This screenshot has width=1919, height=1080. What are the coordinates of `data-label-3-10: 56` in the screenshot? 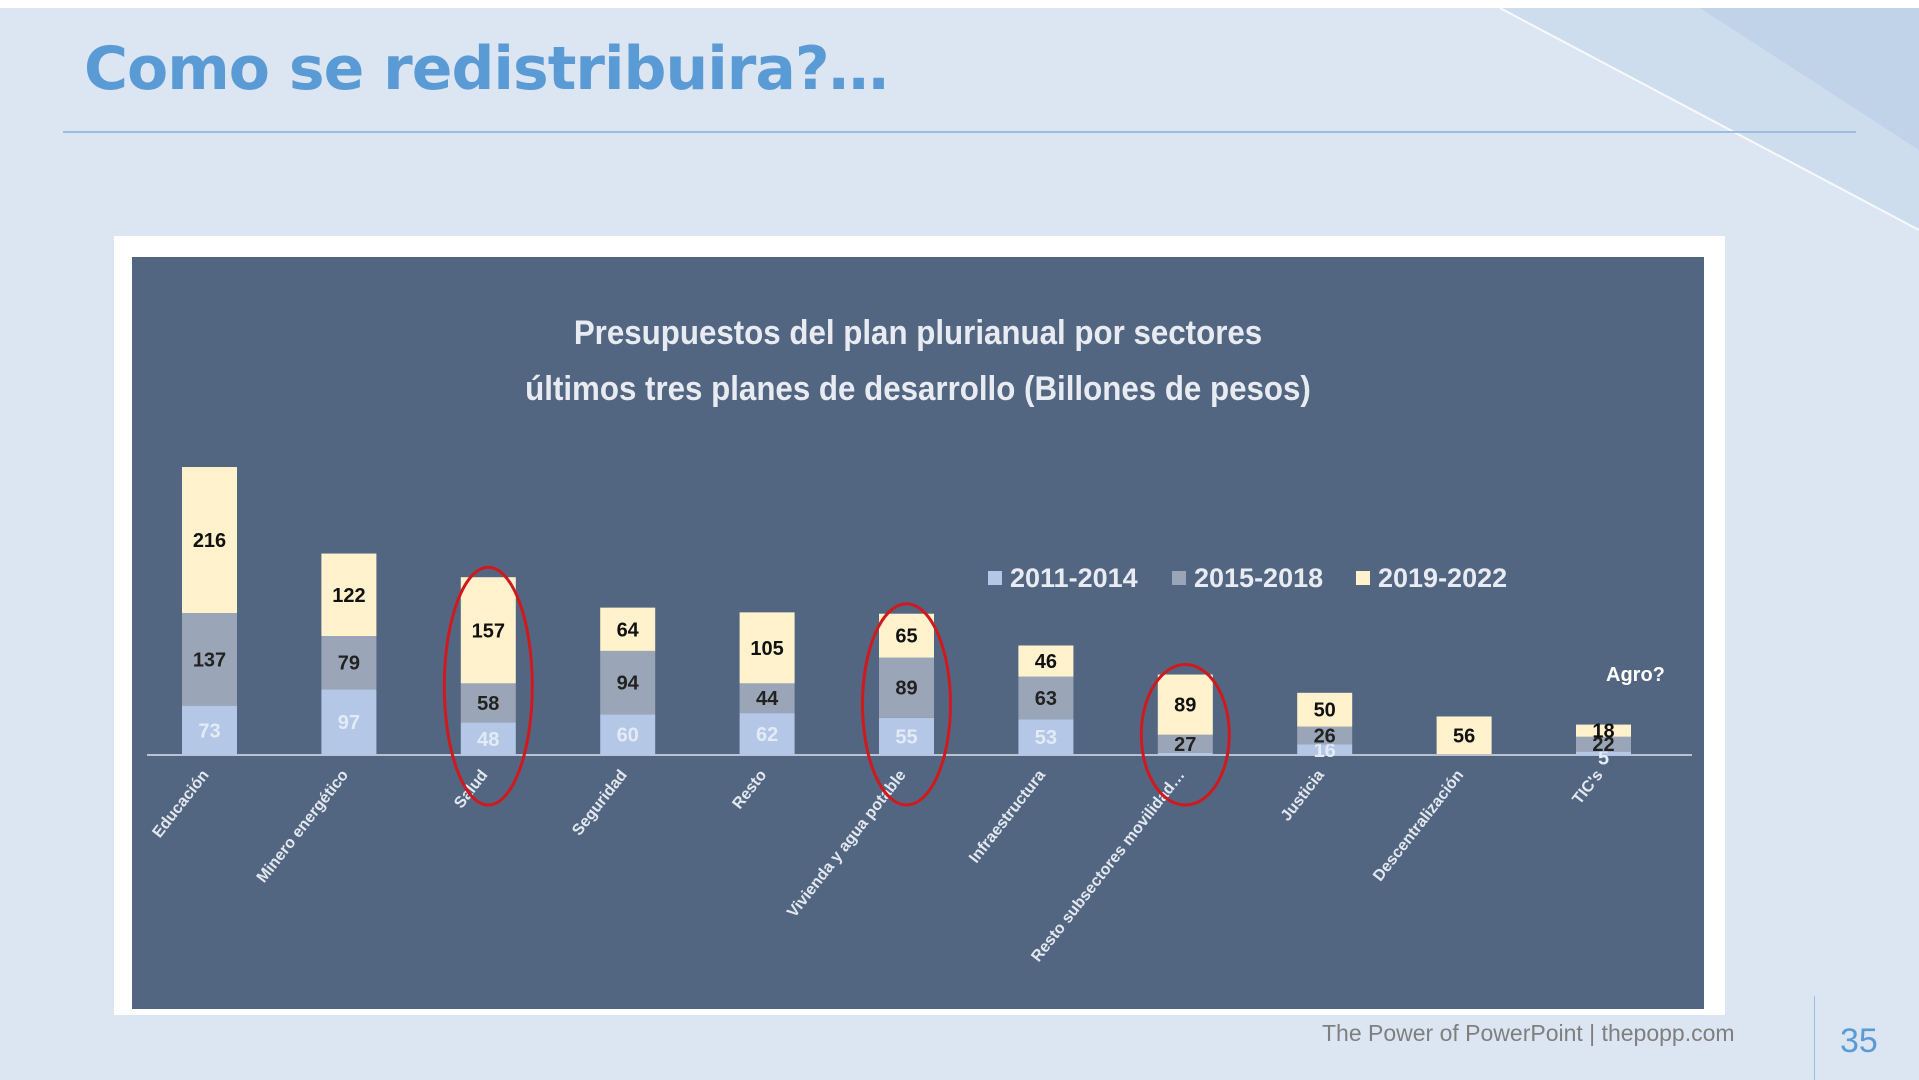 It's located at (1464, 736).